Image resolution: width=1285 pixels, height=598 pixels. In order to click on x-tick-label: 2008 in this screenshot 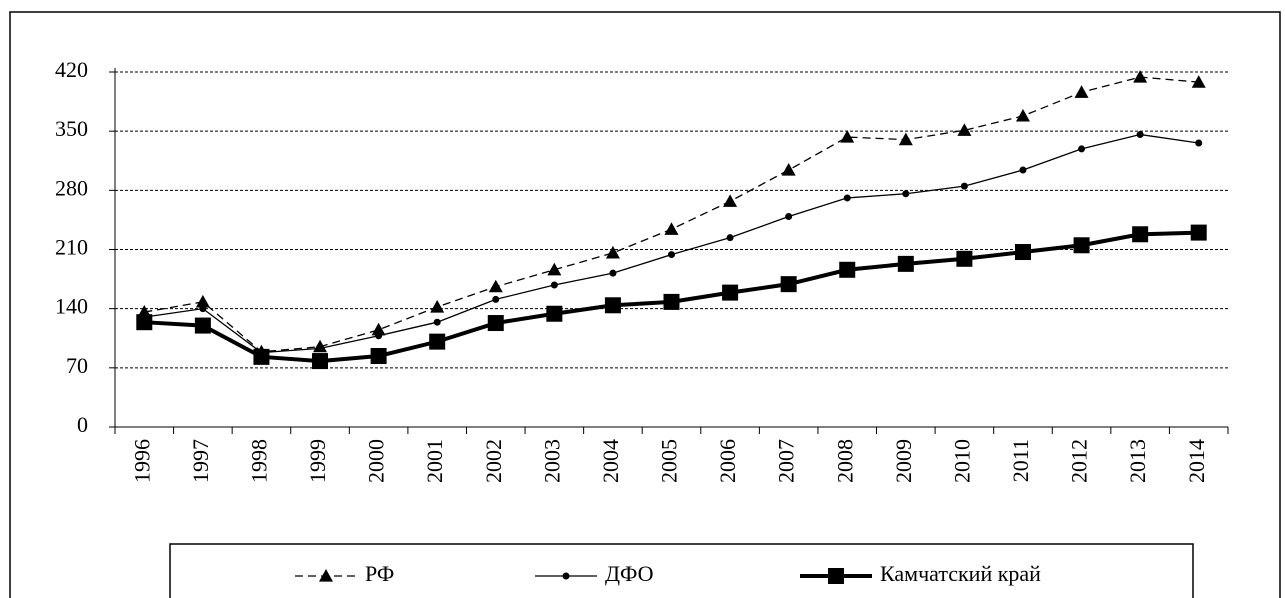, I will do `click(844, 461)`.